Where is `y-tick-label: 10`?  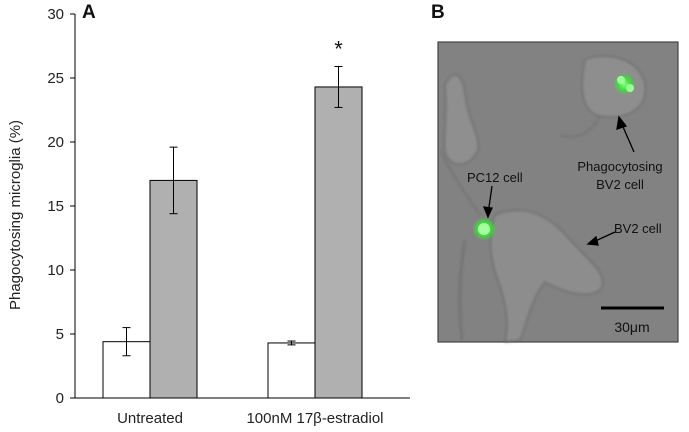
y-tick-label: 10 is located at coordinates (55, 270).